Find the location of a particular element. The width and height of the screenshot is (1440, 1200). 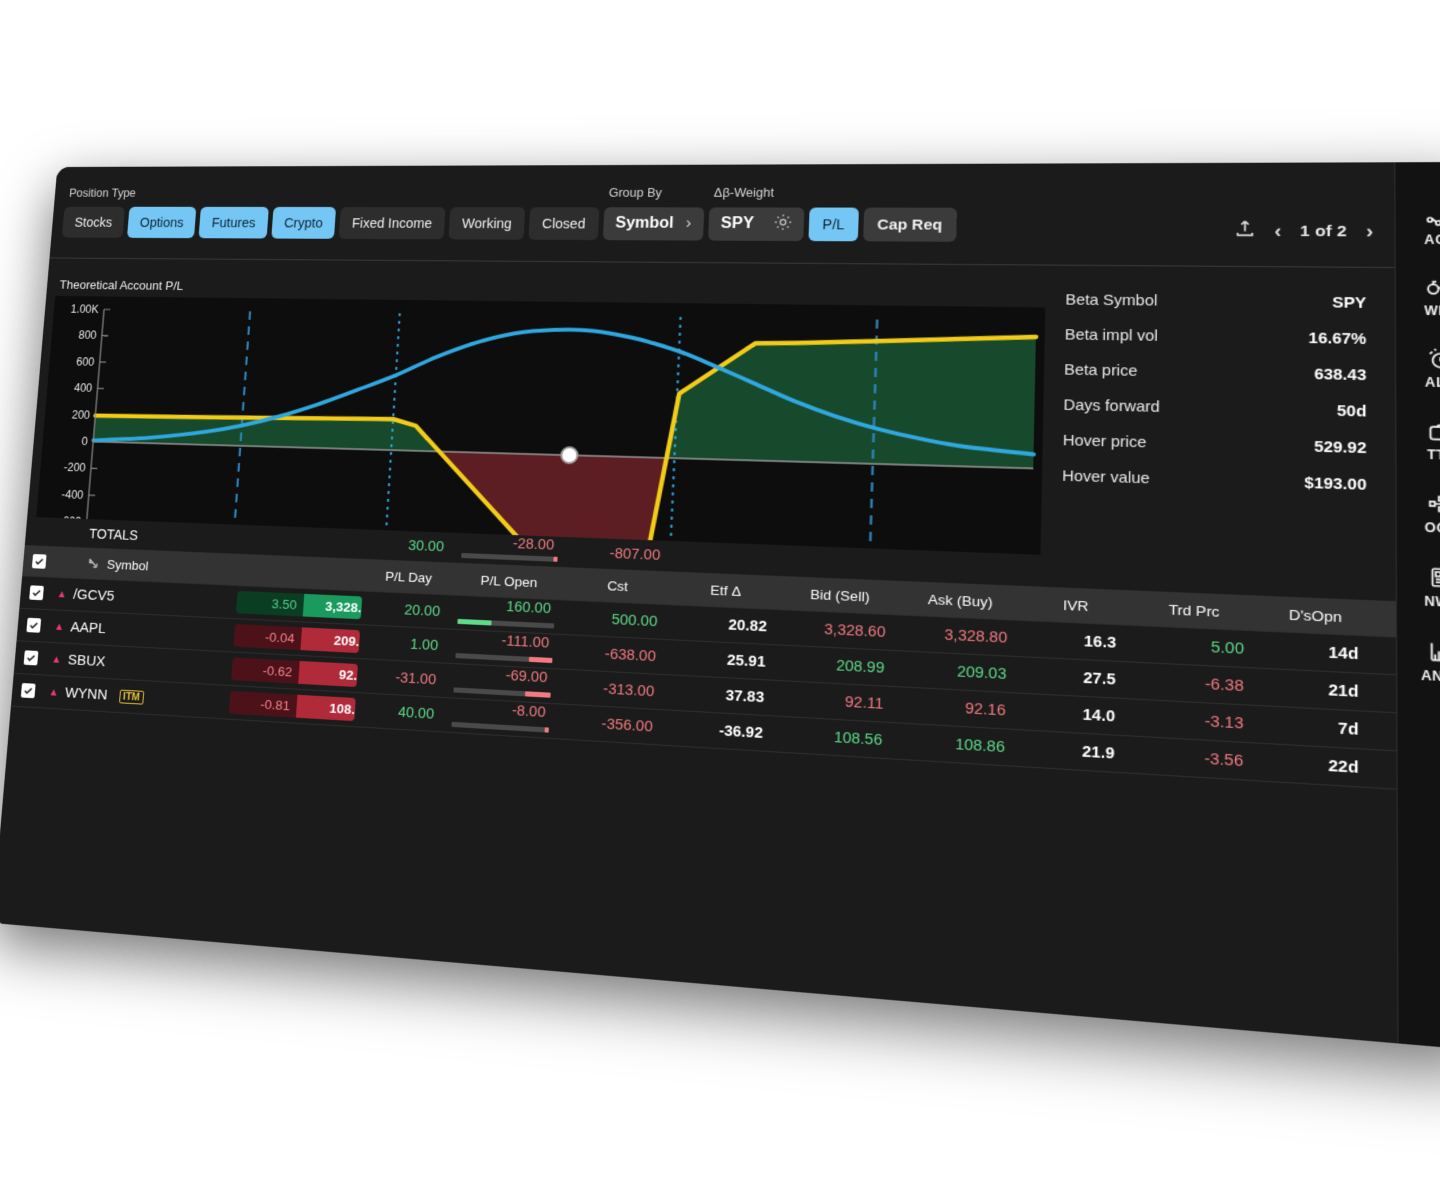

column-header-cst: Cst is located at coordinates (617, 585).